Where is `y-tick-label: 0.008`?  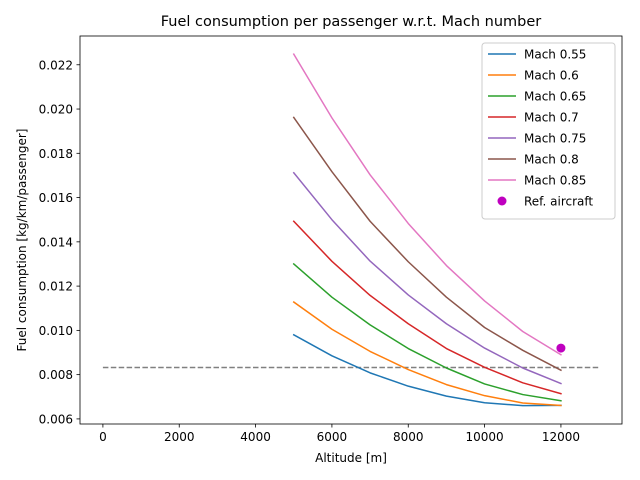
y-tick-label: 0.008 is located at coordinates (56, 375).